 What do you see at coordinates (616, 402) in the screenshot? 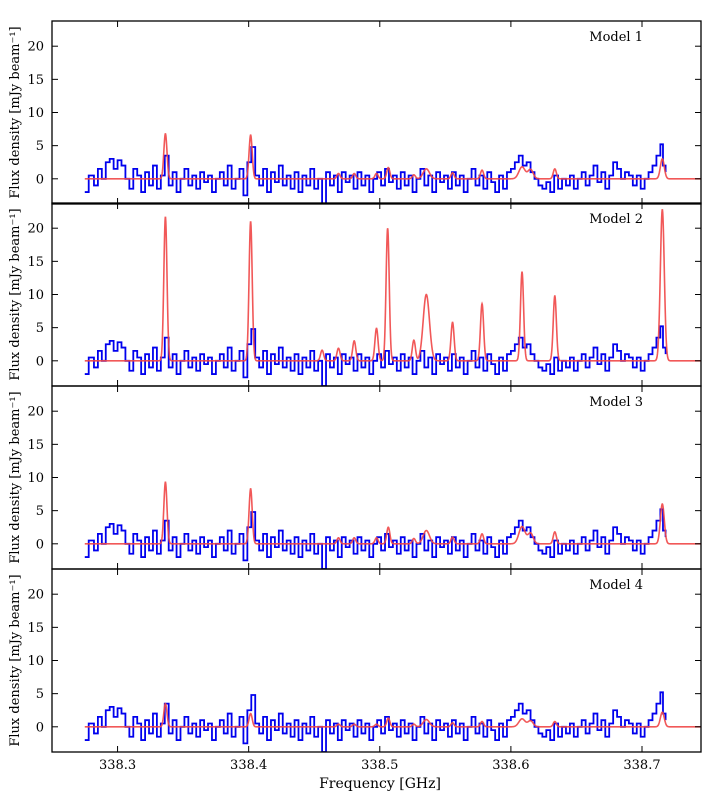
I see `panel-title: Model 3` at bounding box center [616, 402].